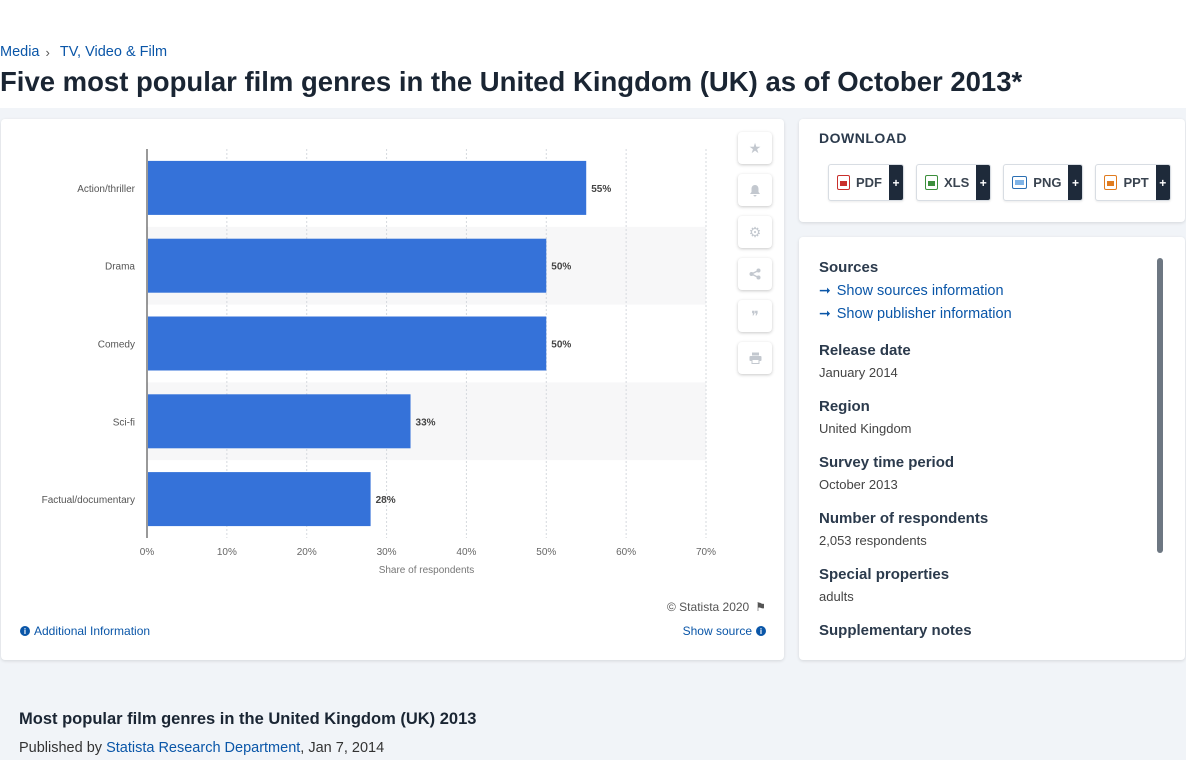 Image resolution: width=1186 pixels, height=760 pixels. Describe the element at coordinates (307, 552) in the screenshot. I see `x-tick-label: 20%` at that location.